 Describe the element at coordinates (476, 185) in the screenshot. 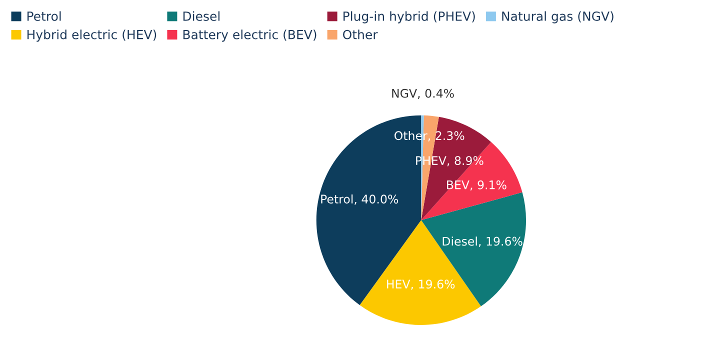

I see `data-label: BEV, 9.1%` at that location.